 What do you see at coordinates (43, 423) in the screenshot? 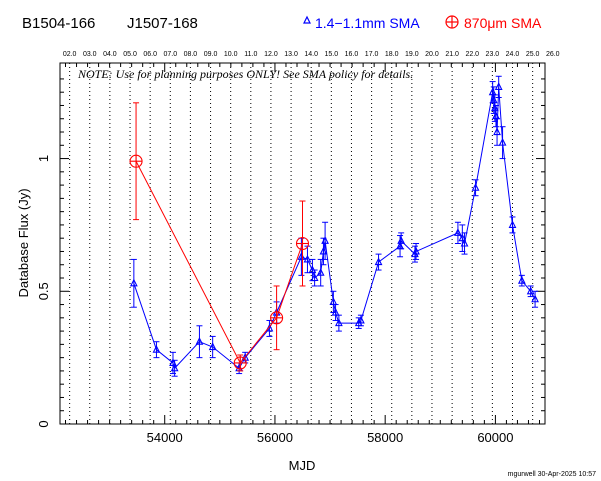
I see `y-tick-label: 0` at bounding box center [43, 423].